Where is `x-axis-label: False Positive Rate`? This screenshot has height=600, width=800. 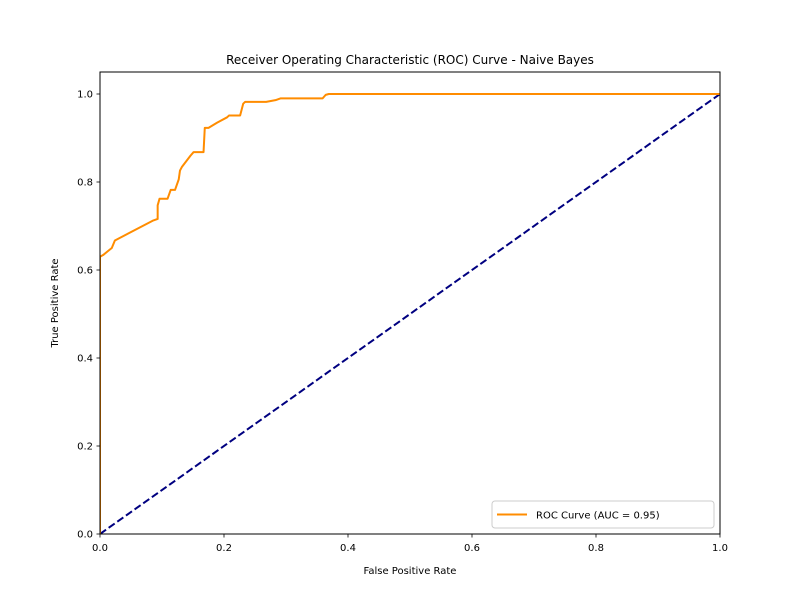
x-axis-label: False Positive Rate is located at coordinates (410, 571).